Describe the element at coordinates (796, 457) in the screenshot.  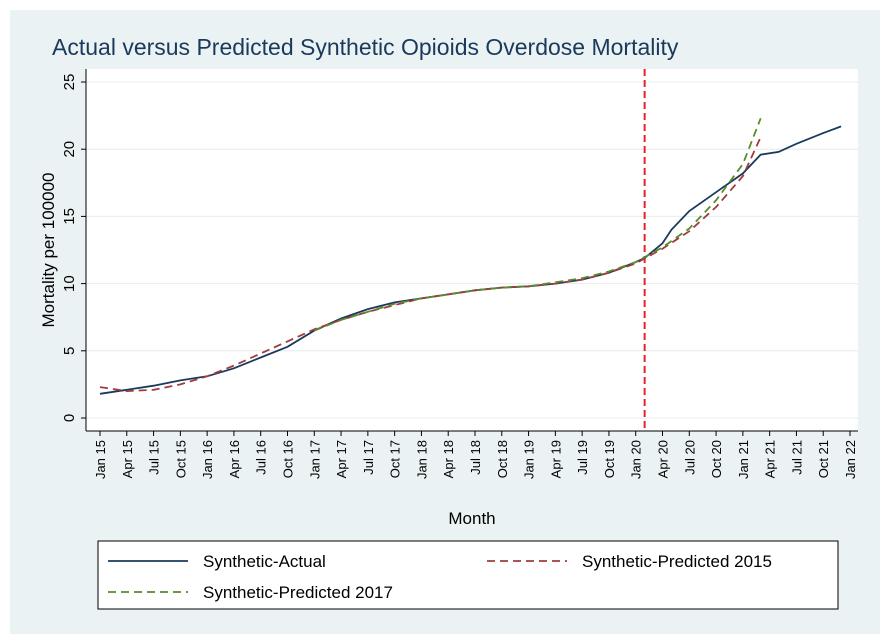
I see `x-tick-label: Jul 21` at that location.